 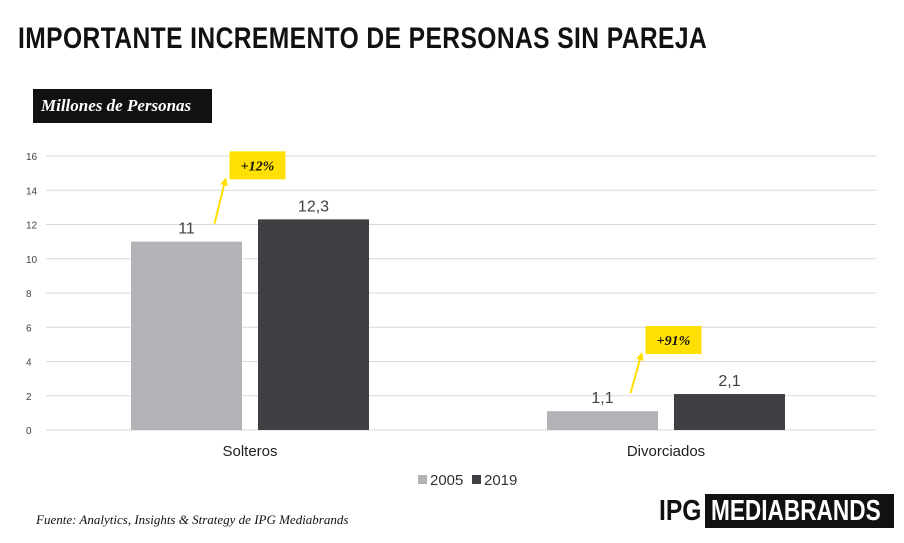 I want to click on bar-2005-divorciados, so click(x=602, y=420).